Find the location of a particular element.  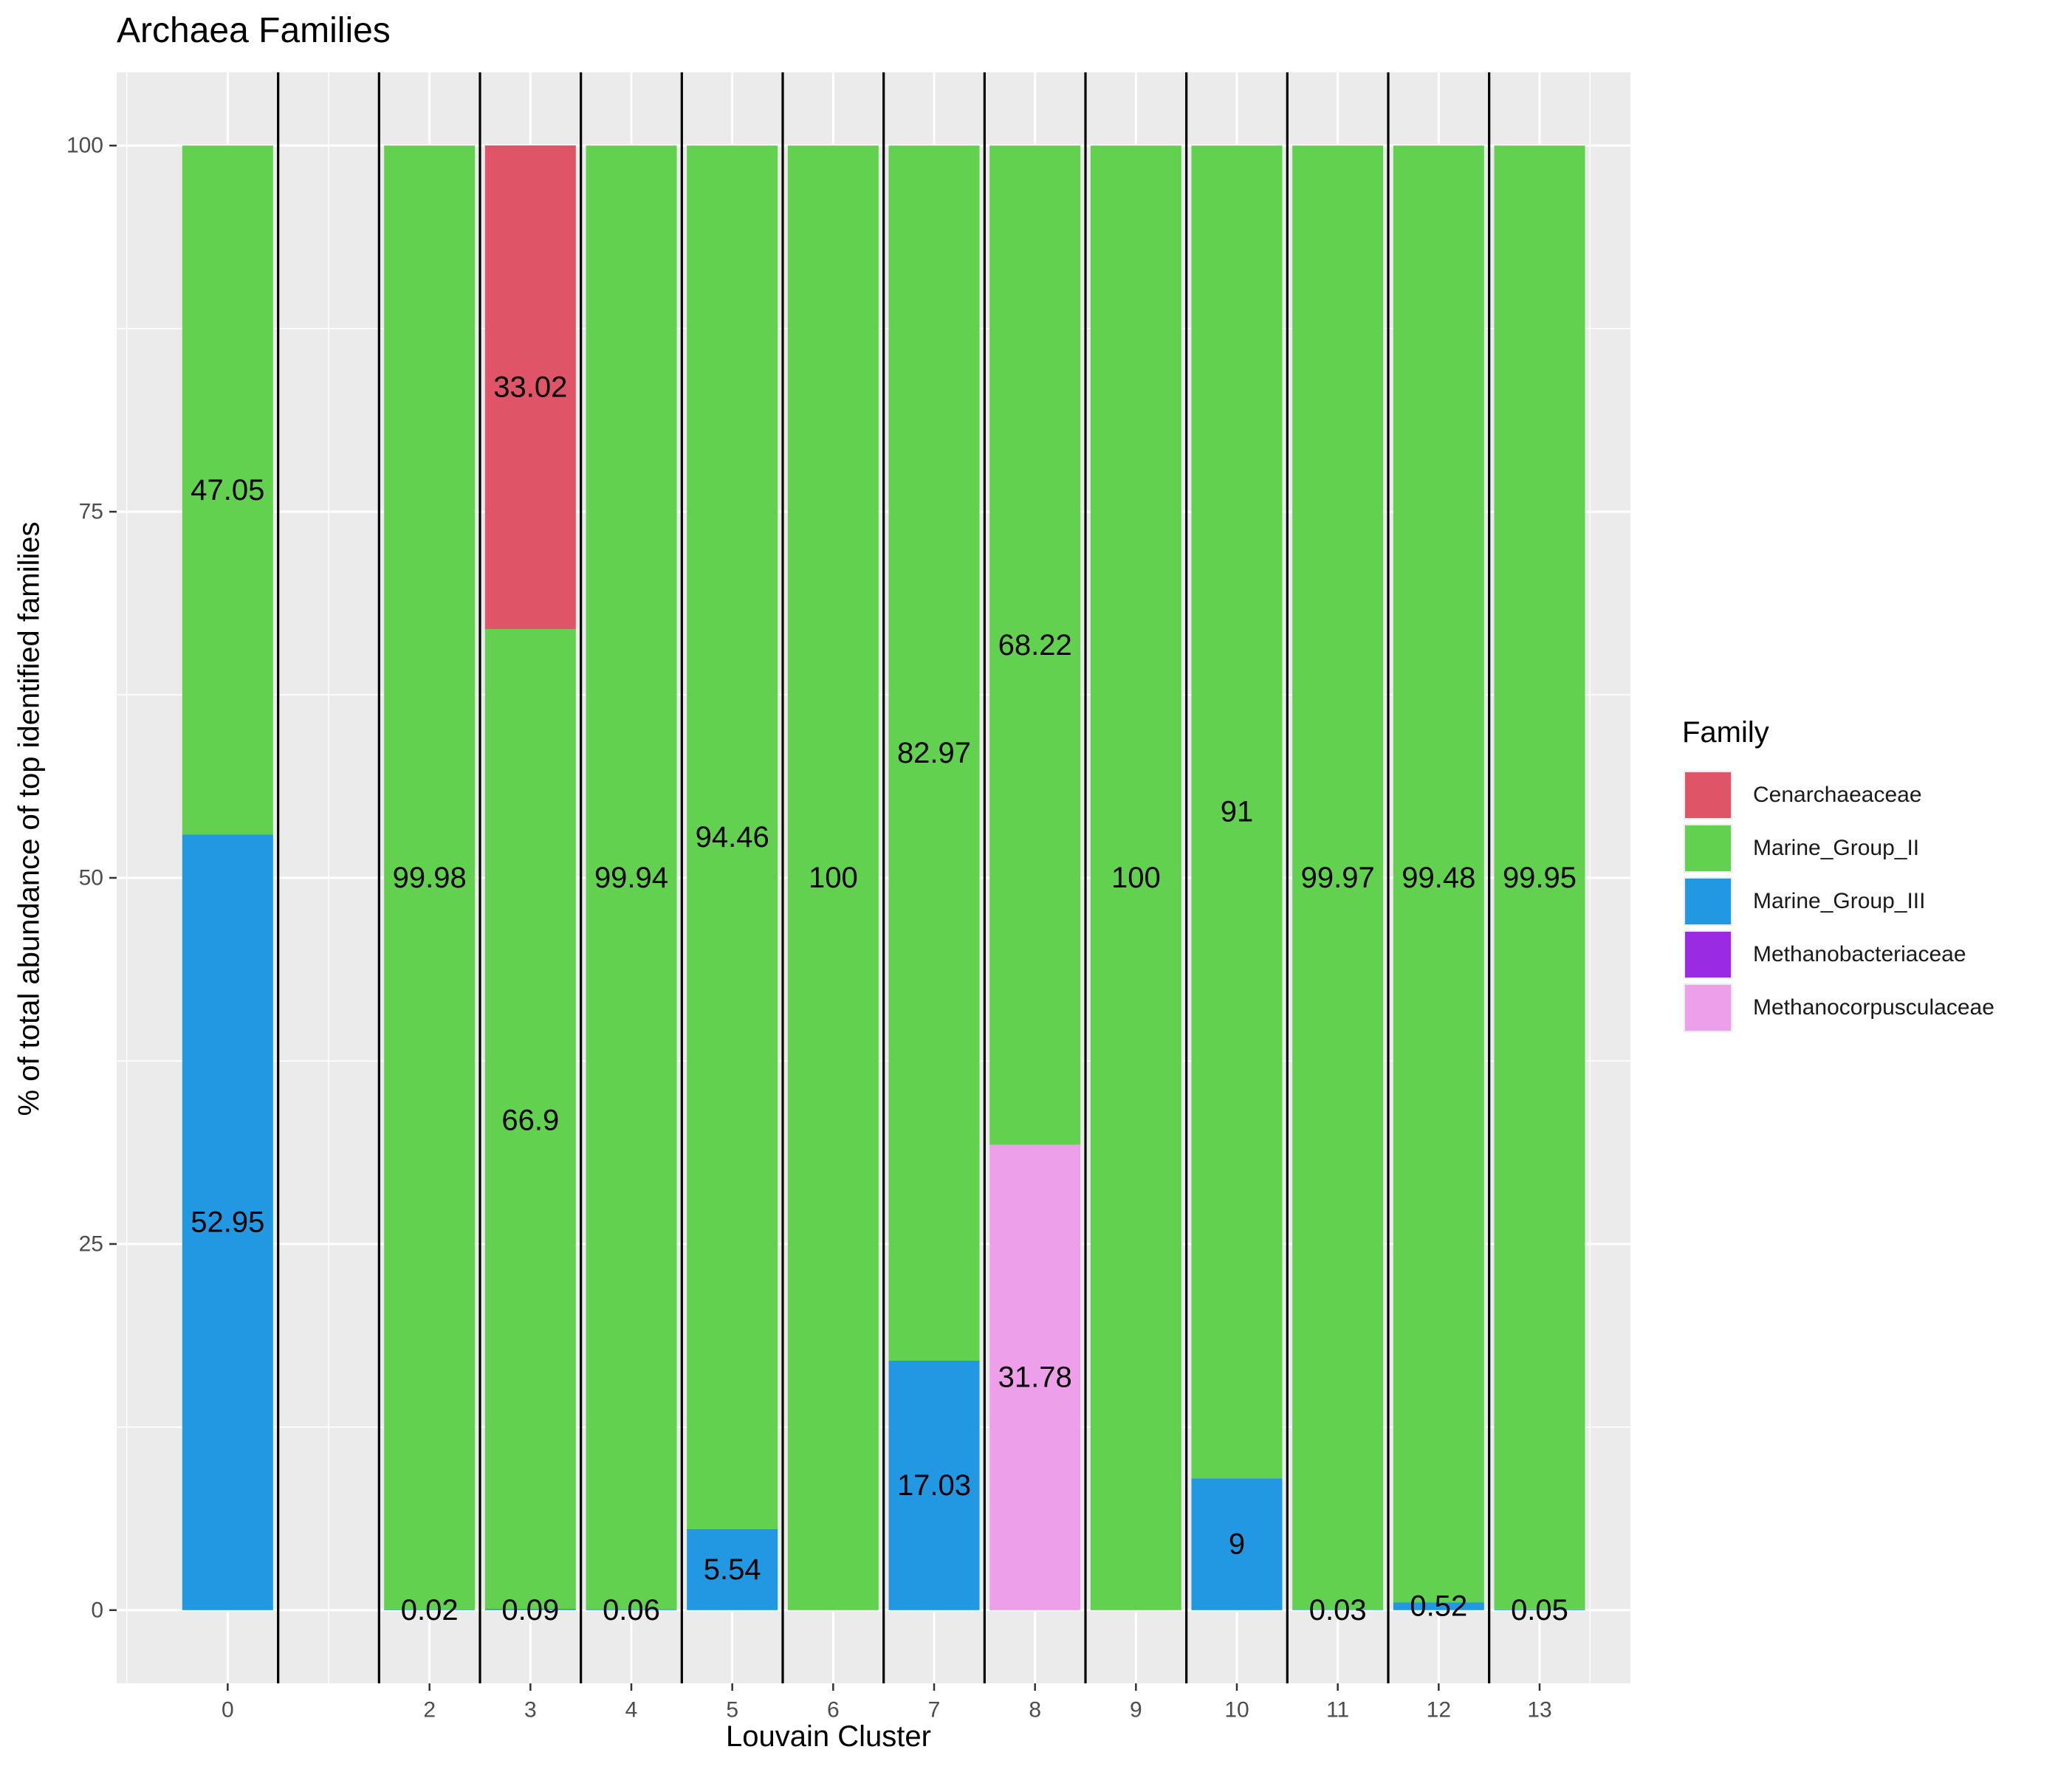

data-label: 9 is located at coordinates (1237, 1544).